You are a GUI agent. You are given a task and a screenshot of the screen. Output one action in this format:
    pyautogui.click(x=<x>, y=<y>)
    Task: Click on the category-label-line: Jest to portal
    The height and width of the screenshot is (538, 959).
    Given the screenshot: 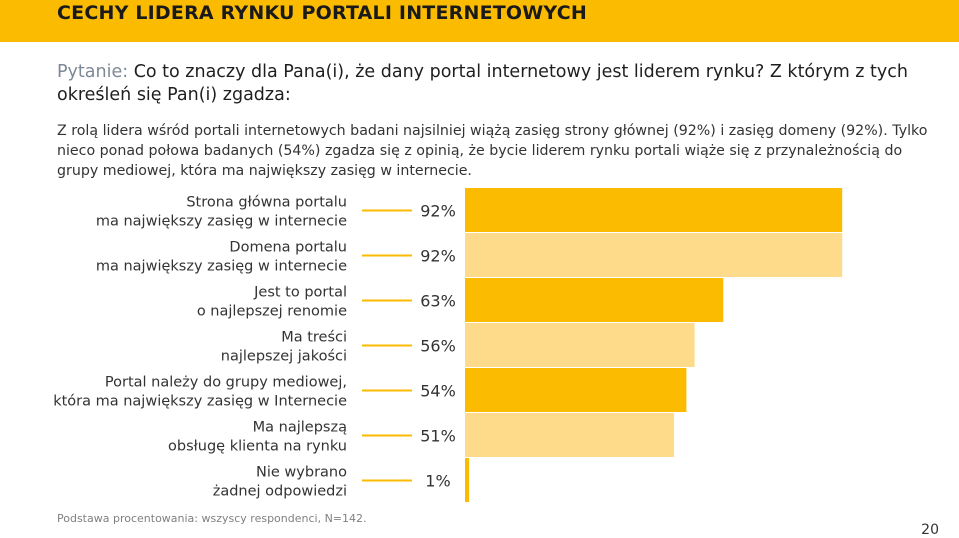 What is the action you would take?
    pyautogui.click(x=300, y=293)
    